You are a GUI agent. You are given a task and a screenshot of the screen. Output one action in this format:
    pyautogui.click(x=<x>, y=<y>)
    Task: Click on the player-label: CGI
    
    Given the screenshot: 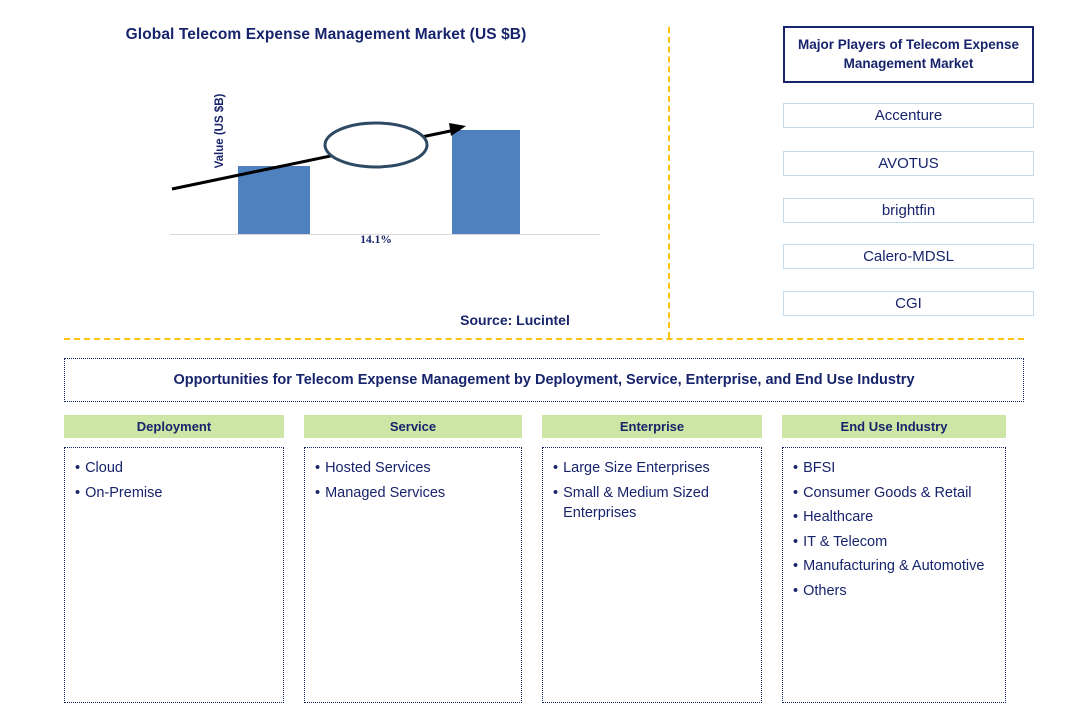 What is the action you would take?
    pyautogui.click(x=908, y=303)
    